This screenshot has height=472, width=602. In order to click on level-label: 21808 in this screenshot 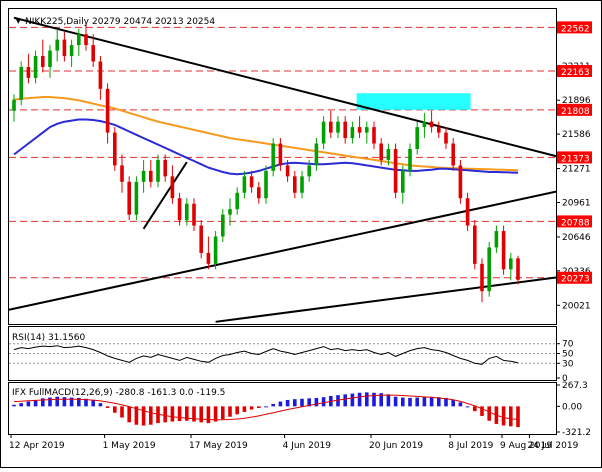, I will do `click(575, 112)`.